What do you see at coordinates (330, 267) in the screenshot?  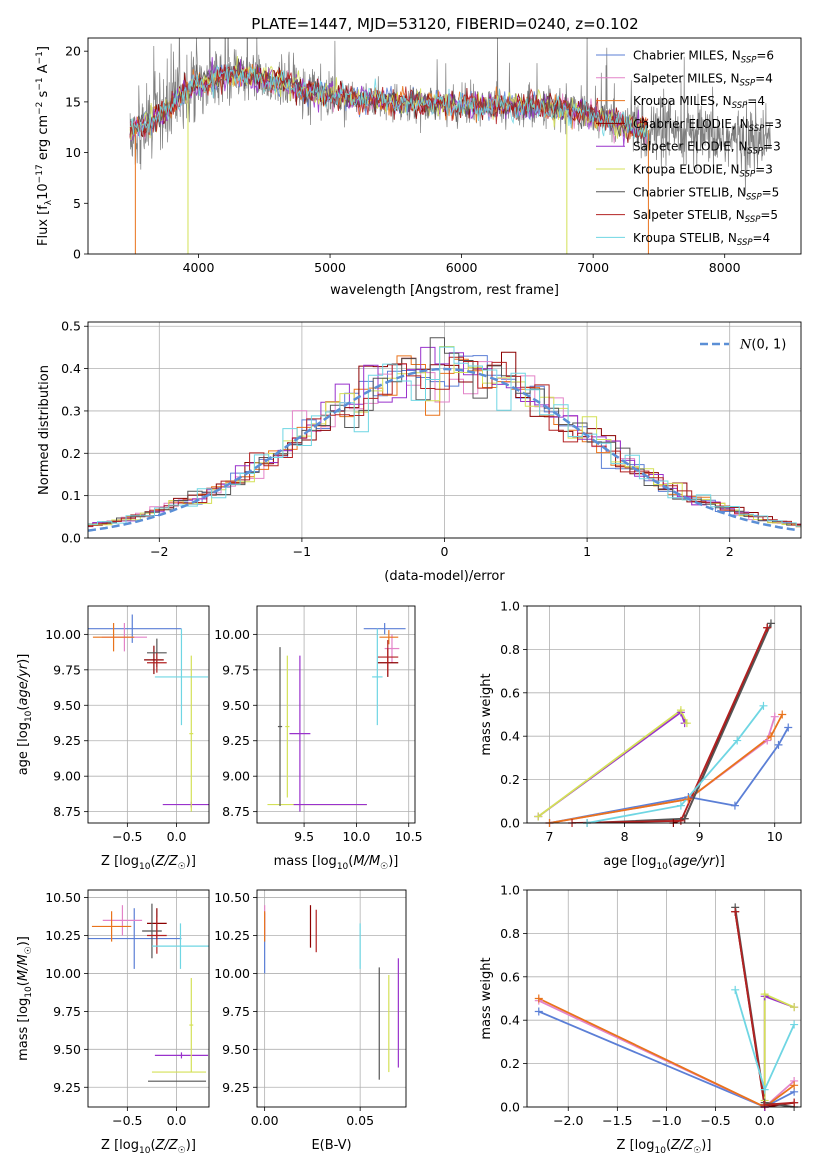 I see `tick-label-x: 5000` at bounding box center [330, 267].